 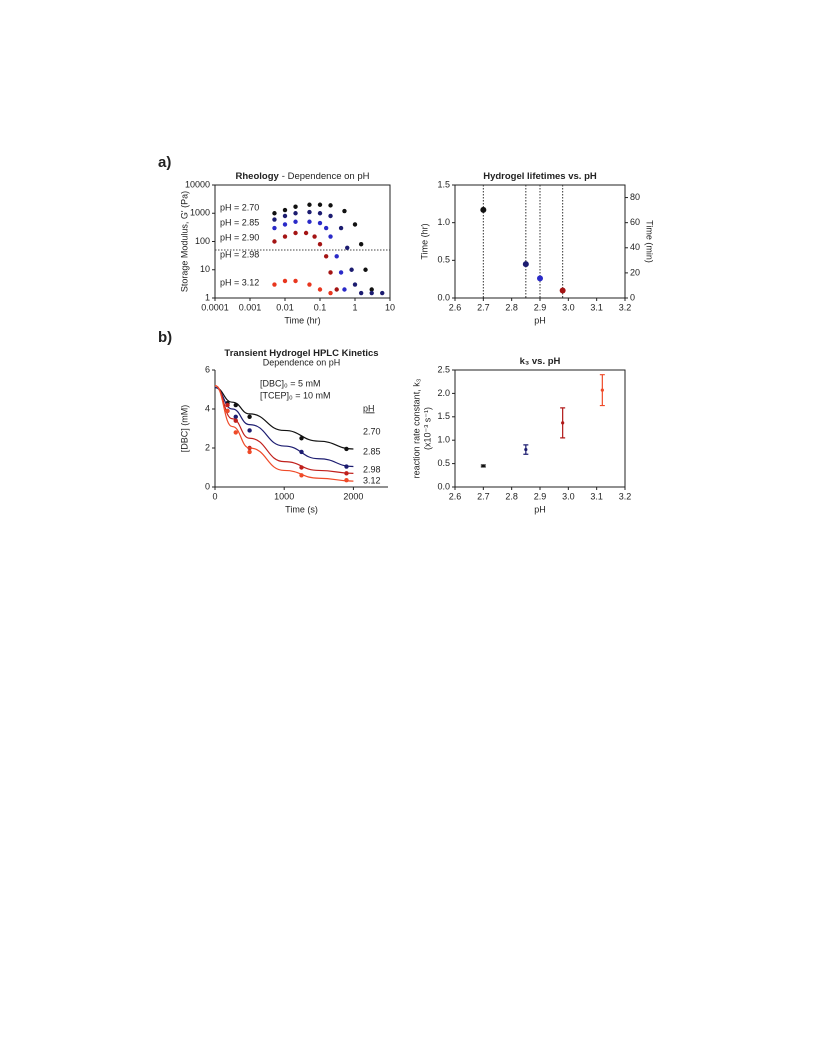 I want to click on x-tick-label: 2.6, so click(x=455, y=307).